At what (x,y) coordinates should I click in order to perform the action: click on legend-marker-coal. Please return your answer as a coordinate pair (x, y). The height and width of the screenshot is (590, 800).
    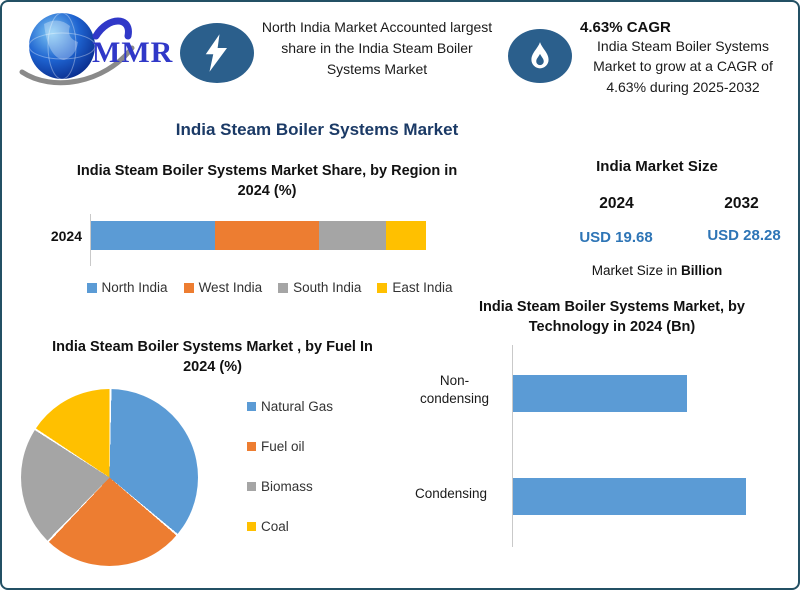
    Looking at the image, I should click on (251, 526).